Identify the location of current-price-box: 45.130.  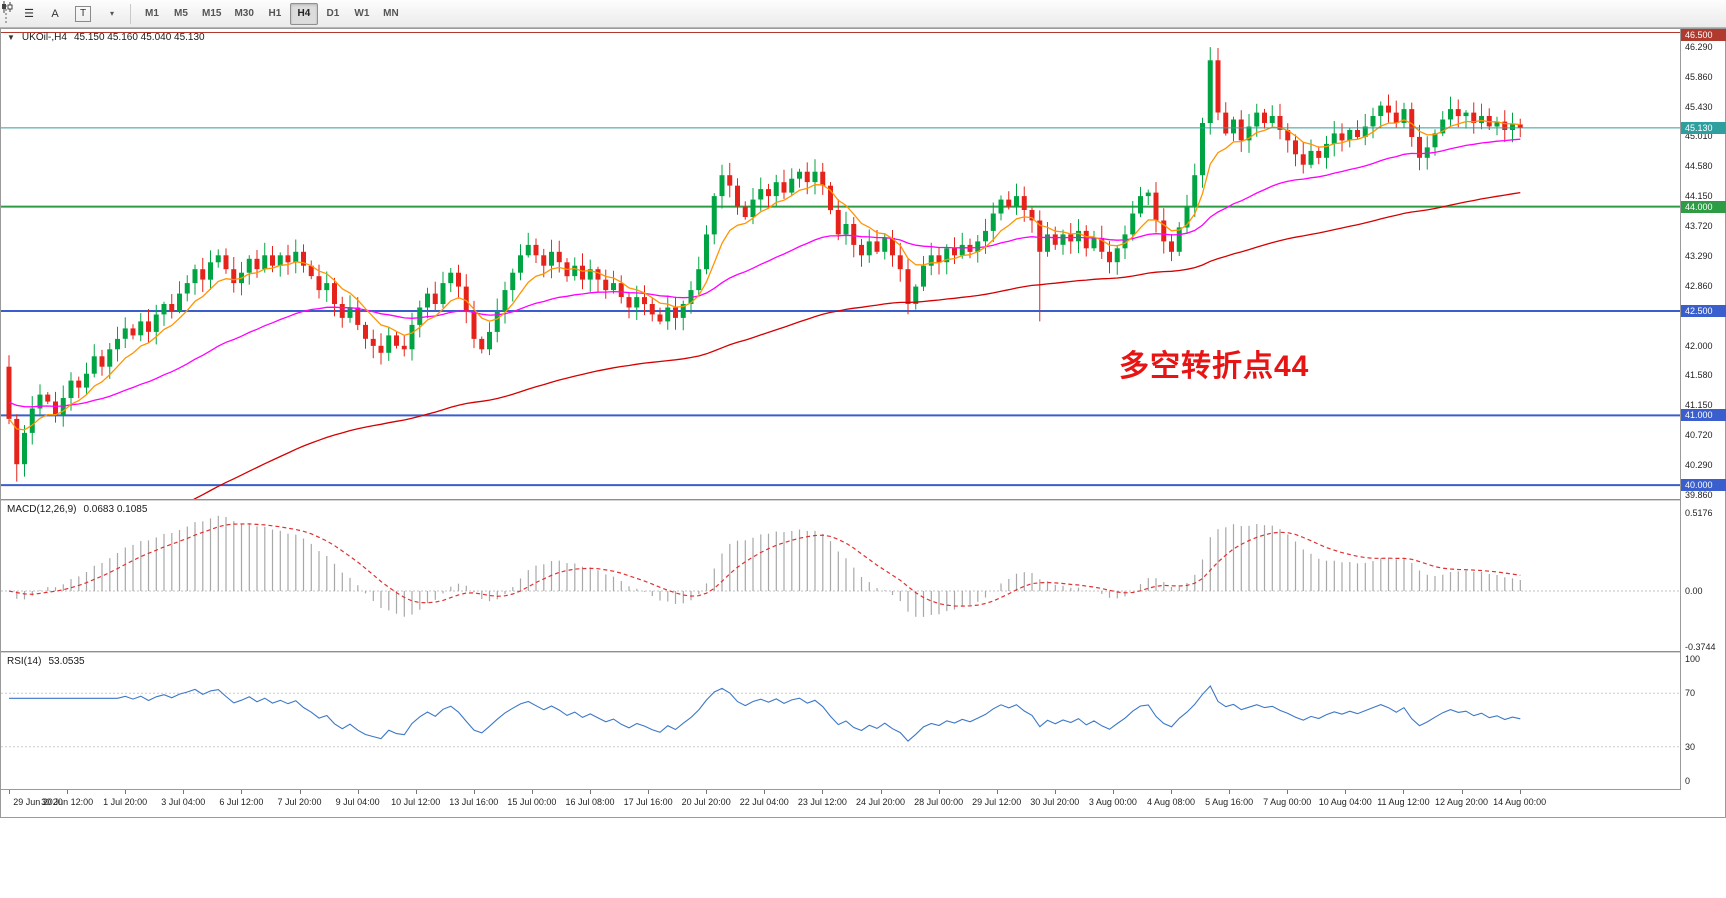
(1703, 127).